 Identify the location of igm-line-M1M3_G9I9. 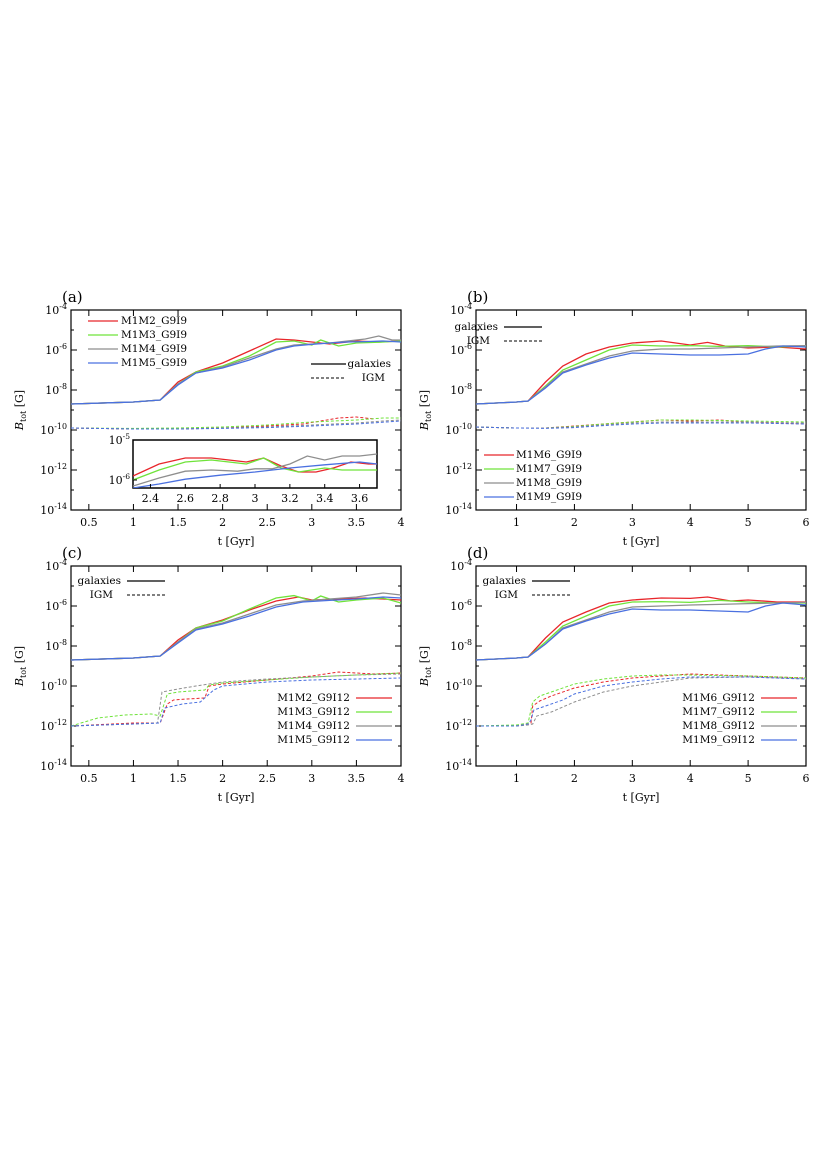
(236, 423).